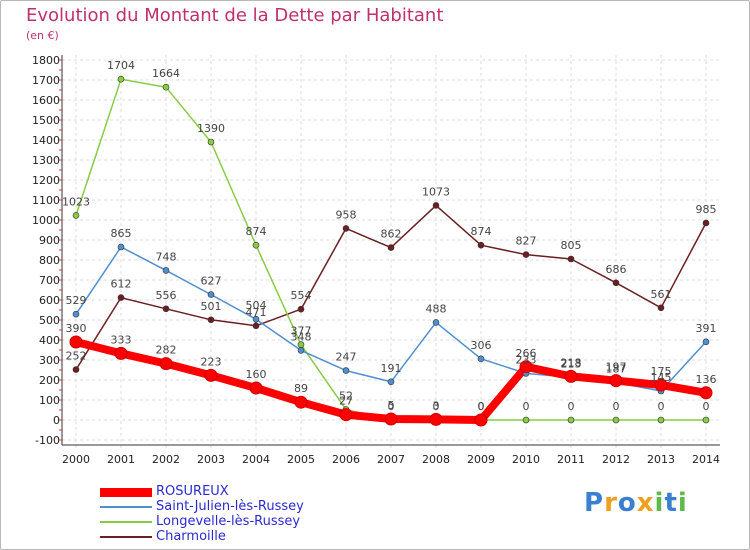 Image resolution: width=750 pixels, height=550 pixels. I want to click on x-tick-label: 2005, so click(301, 459).